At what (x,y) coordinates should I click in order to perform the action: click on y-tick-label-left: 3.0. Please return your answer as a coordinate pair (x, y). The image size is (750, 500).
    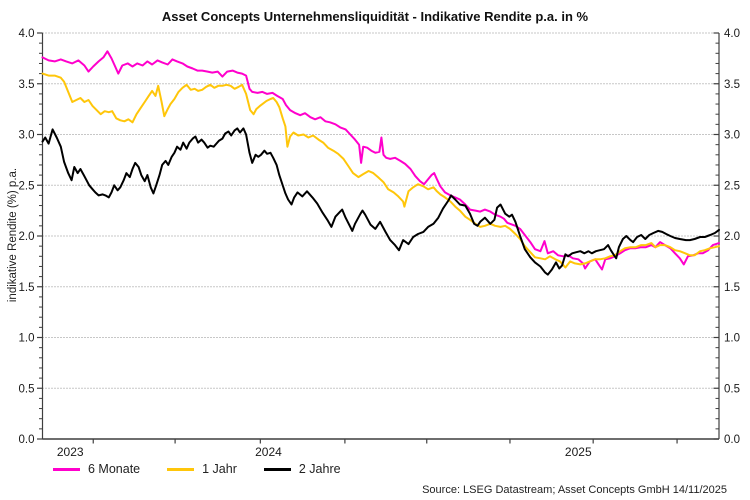
    Looking at the image, I should click on (27, 136).